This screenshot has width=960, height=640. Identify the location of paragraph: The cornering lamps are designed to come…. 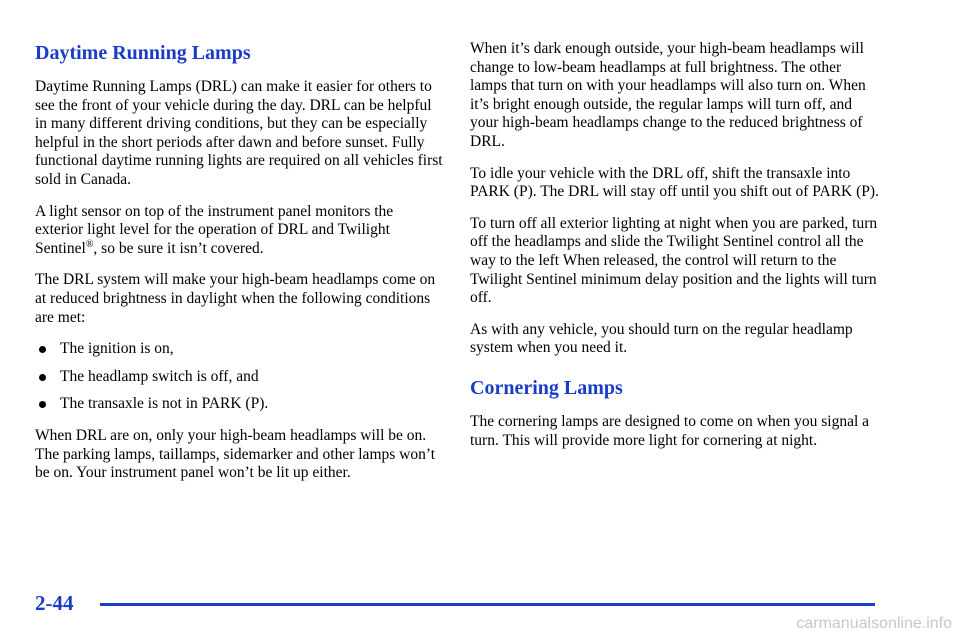
(670, 430).